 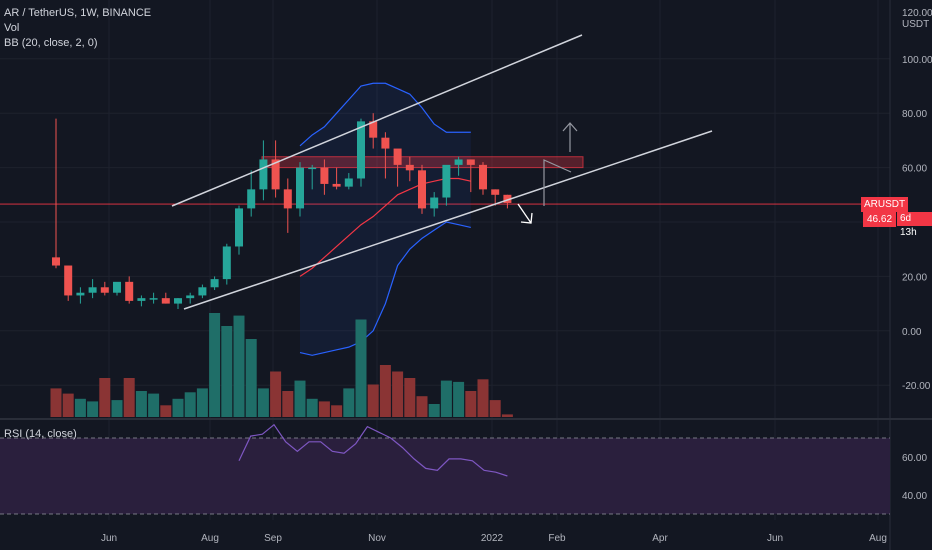 What do you see at coordinates (916, 24) in the screenshot?
I see `currency-unit: USDT` at bounding box center [916, 24].